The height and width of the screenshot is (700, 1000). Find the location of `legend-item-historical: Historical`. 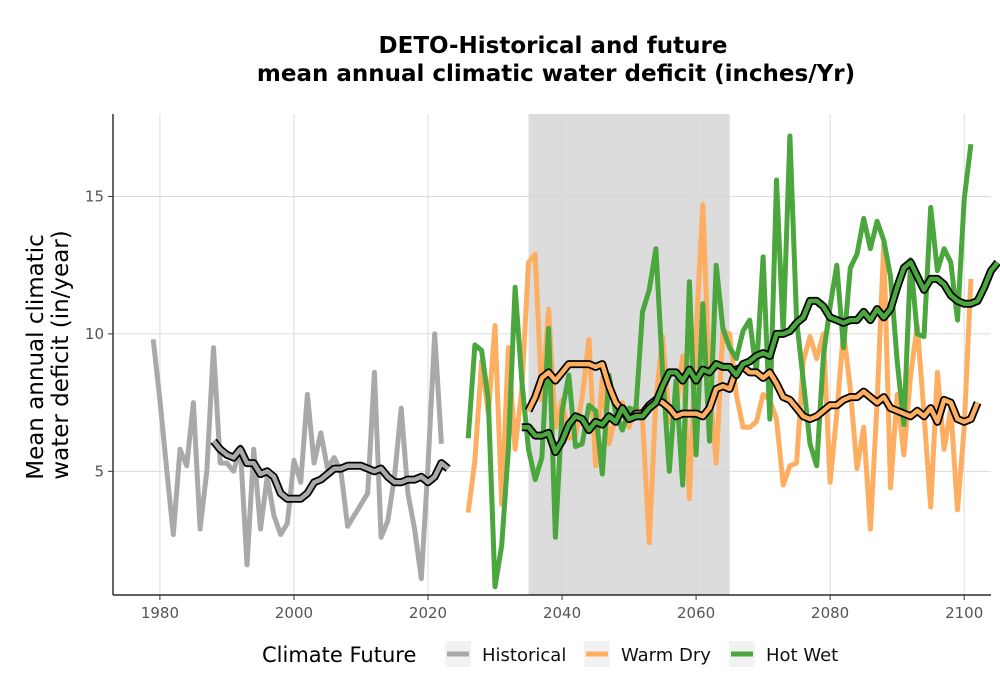

legend-item-historical: Historical is located at coordinates (505, 654).